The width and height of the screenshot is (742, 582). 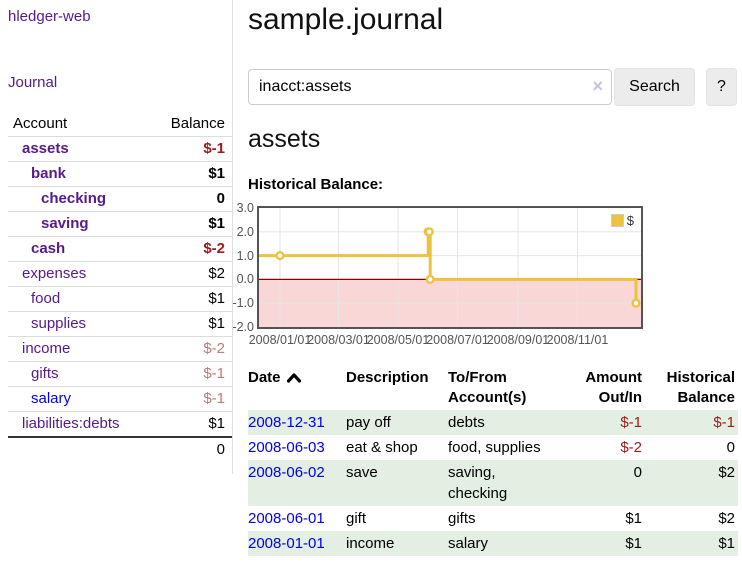 What do you see at coordinates (65, 223) in the screenshot?
I see `account-link: saving` at bounding box center [65, 223].